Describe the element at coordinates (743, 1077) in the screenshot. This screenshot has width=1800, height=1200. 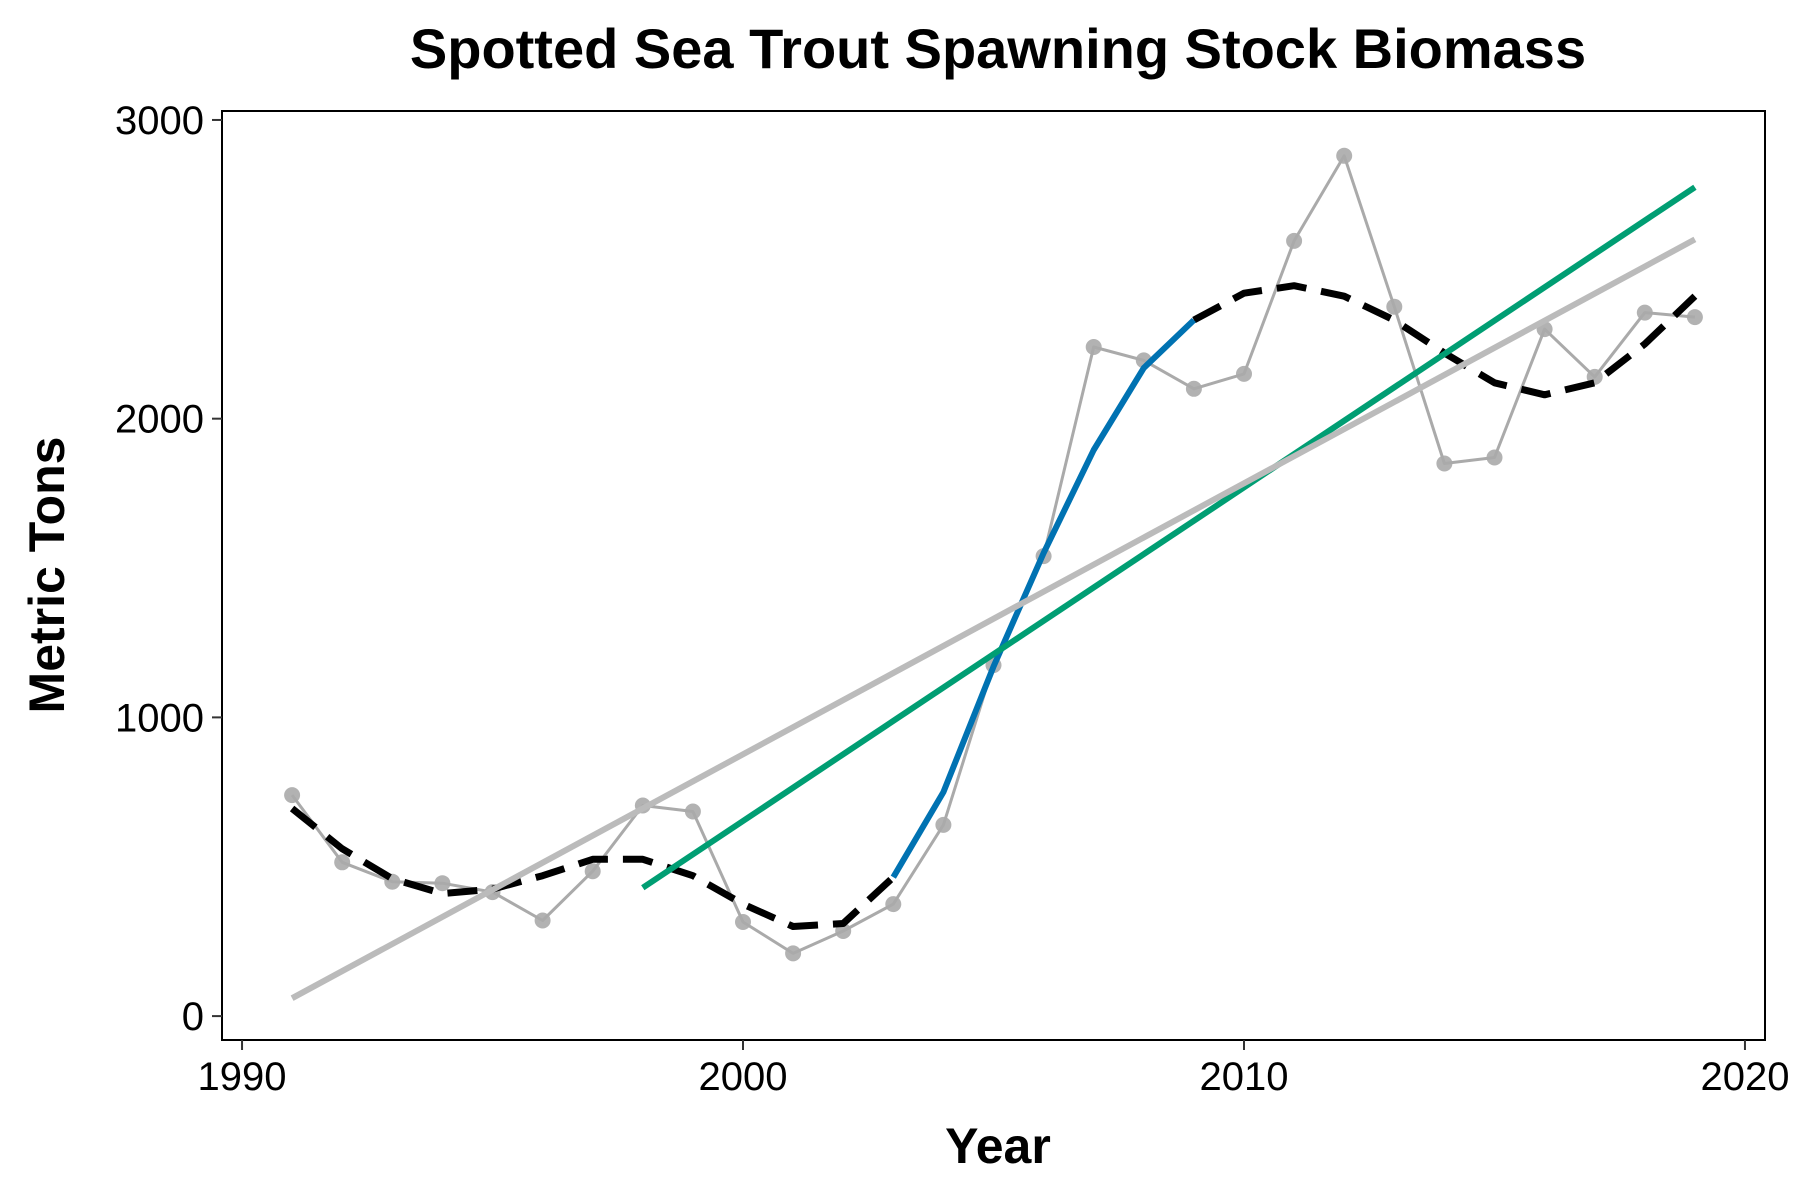
I see `x-tick-label: 2000` at that location.